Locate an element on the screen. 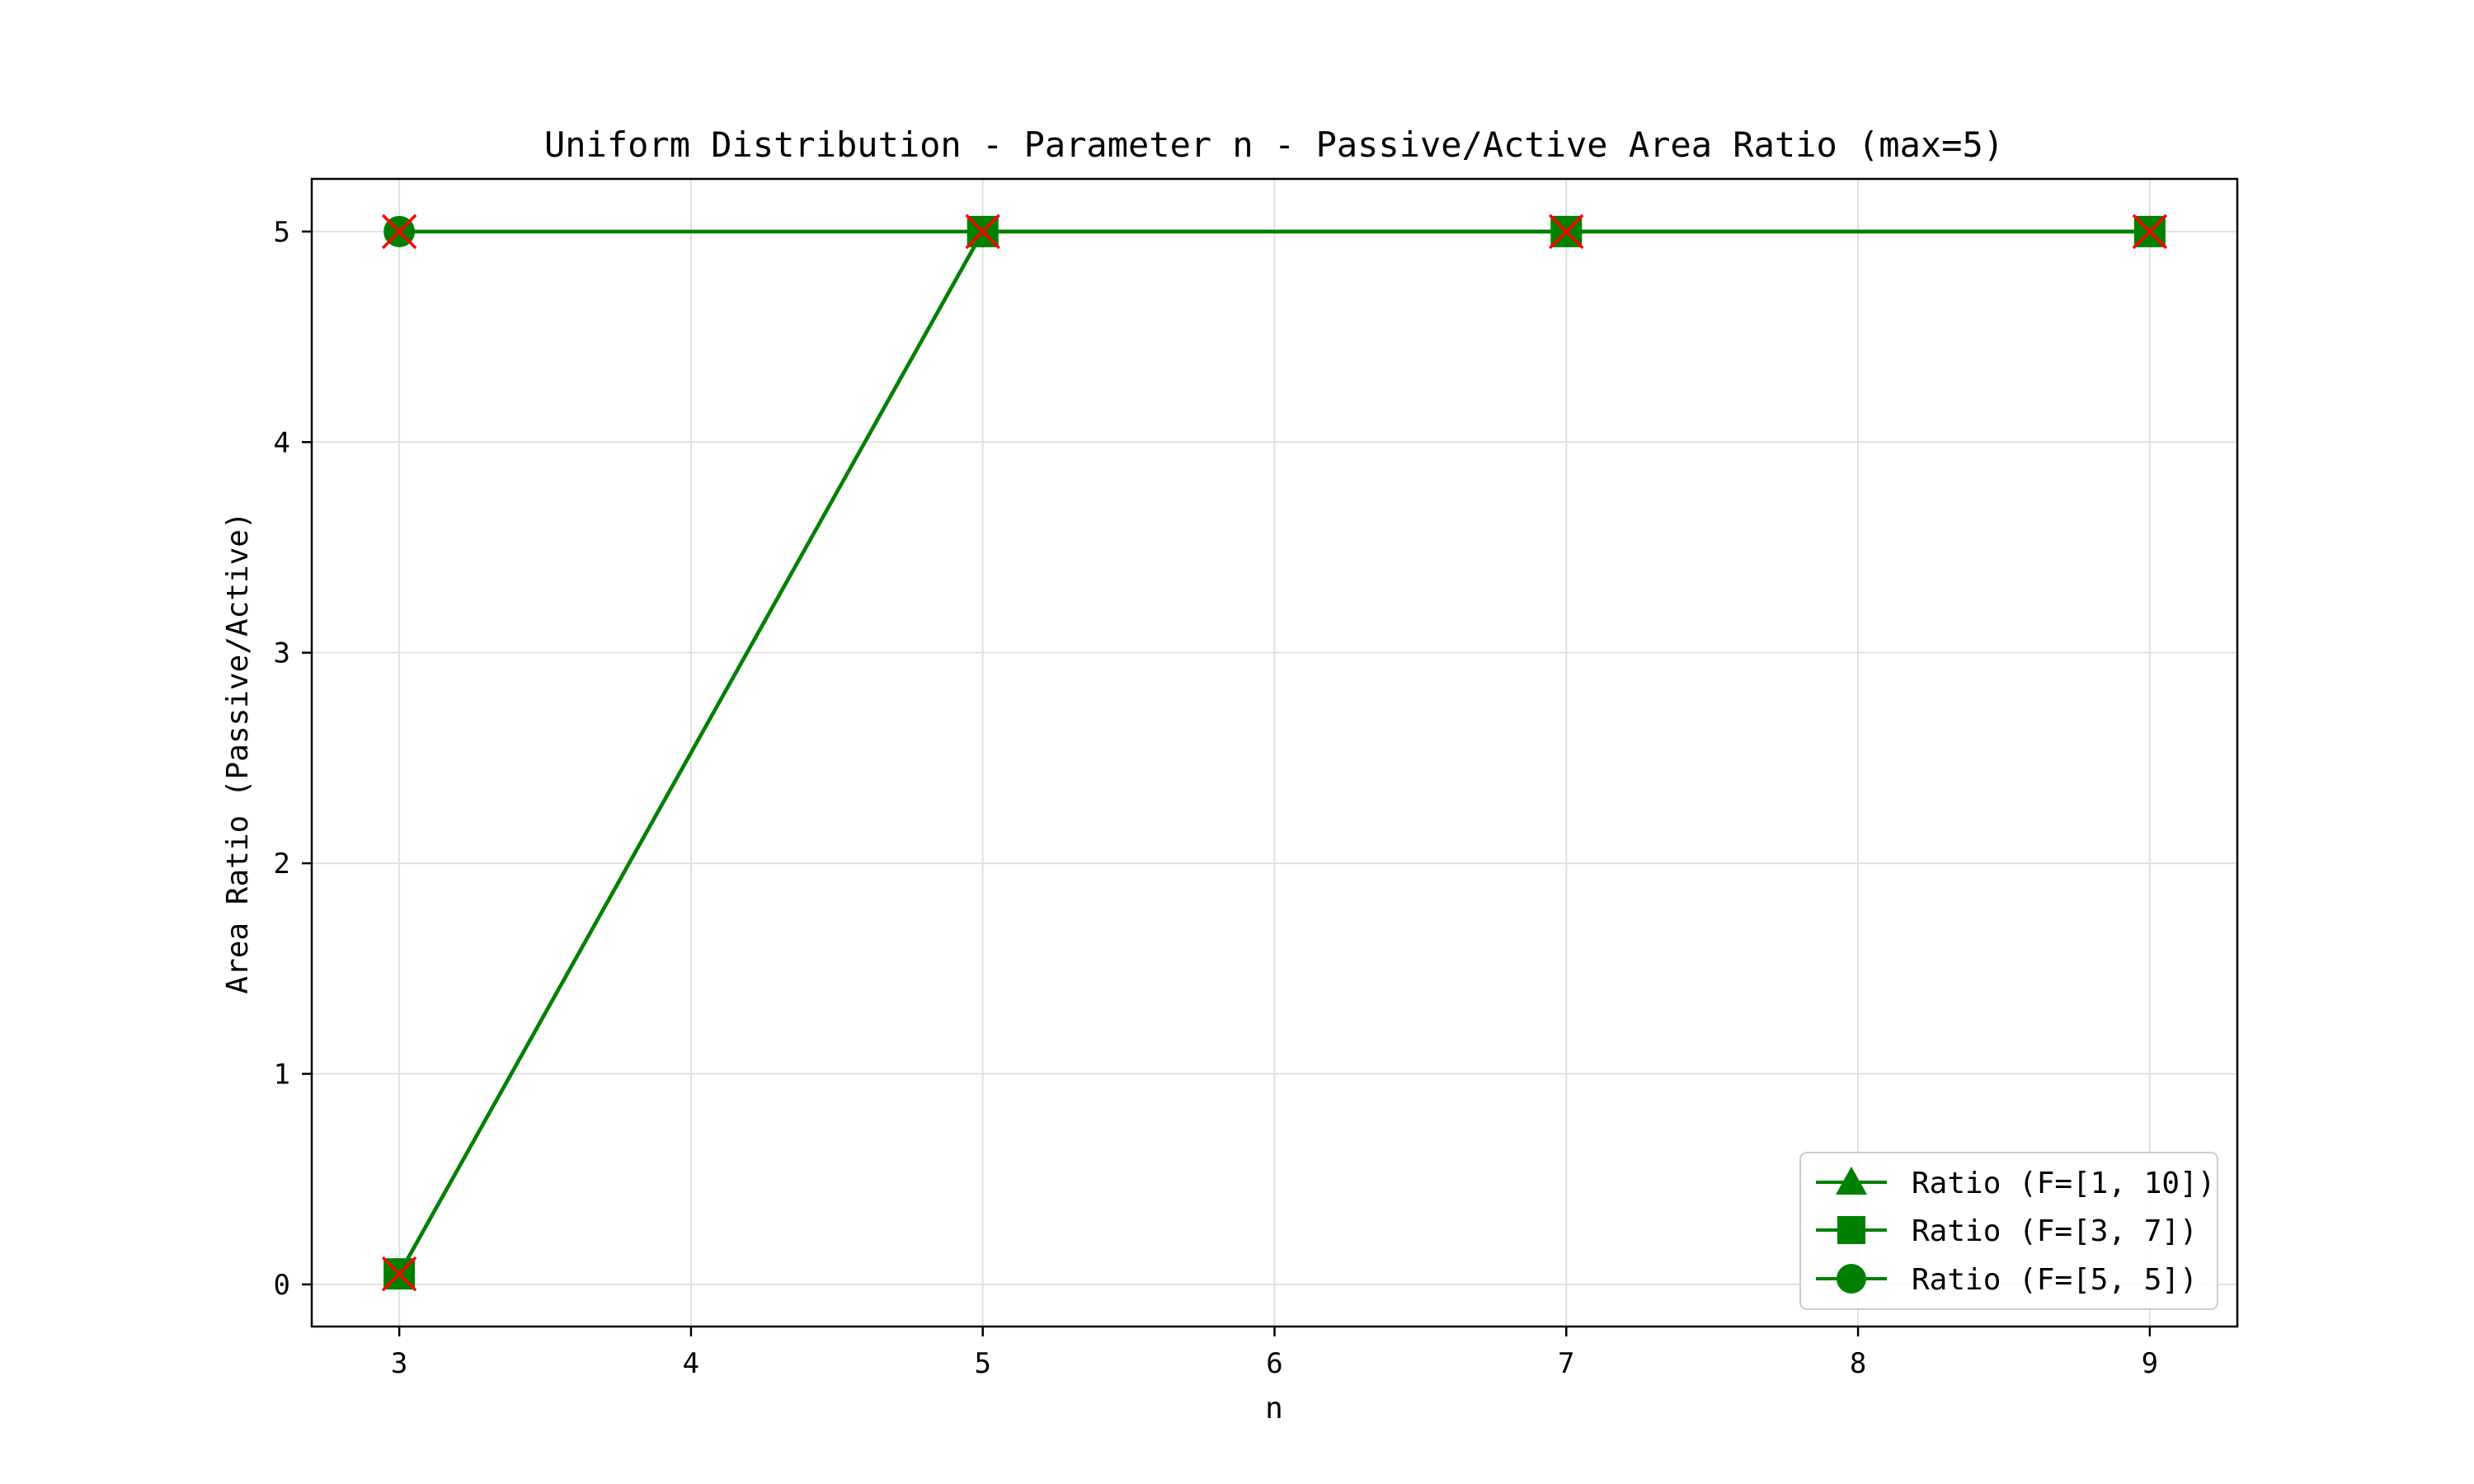 This screenshot has height=1484, width=2474. x-tick-label: 8 is located at coordinates (1858, 1363).